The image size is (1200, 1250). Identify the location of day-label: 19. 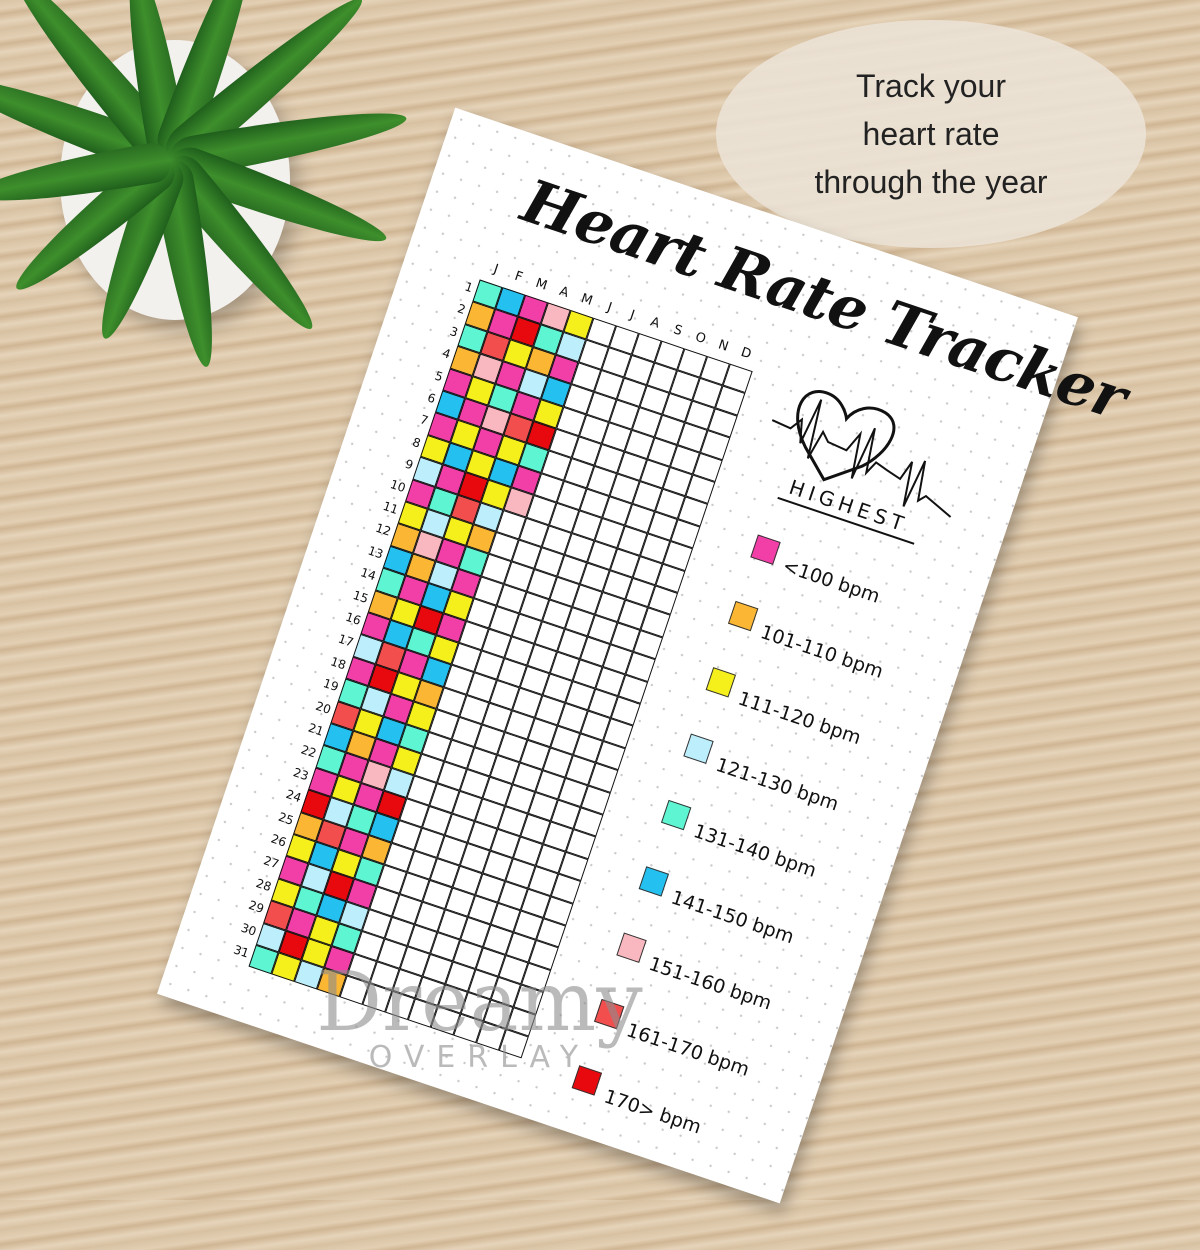
(331, 685).